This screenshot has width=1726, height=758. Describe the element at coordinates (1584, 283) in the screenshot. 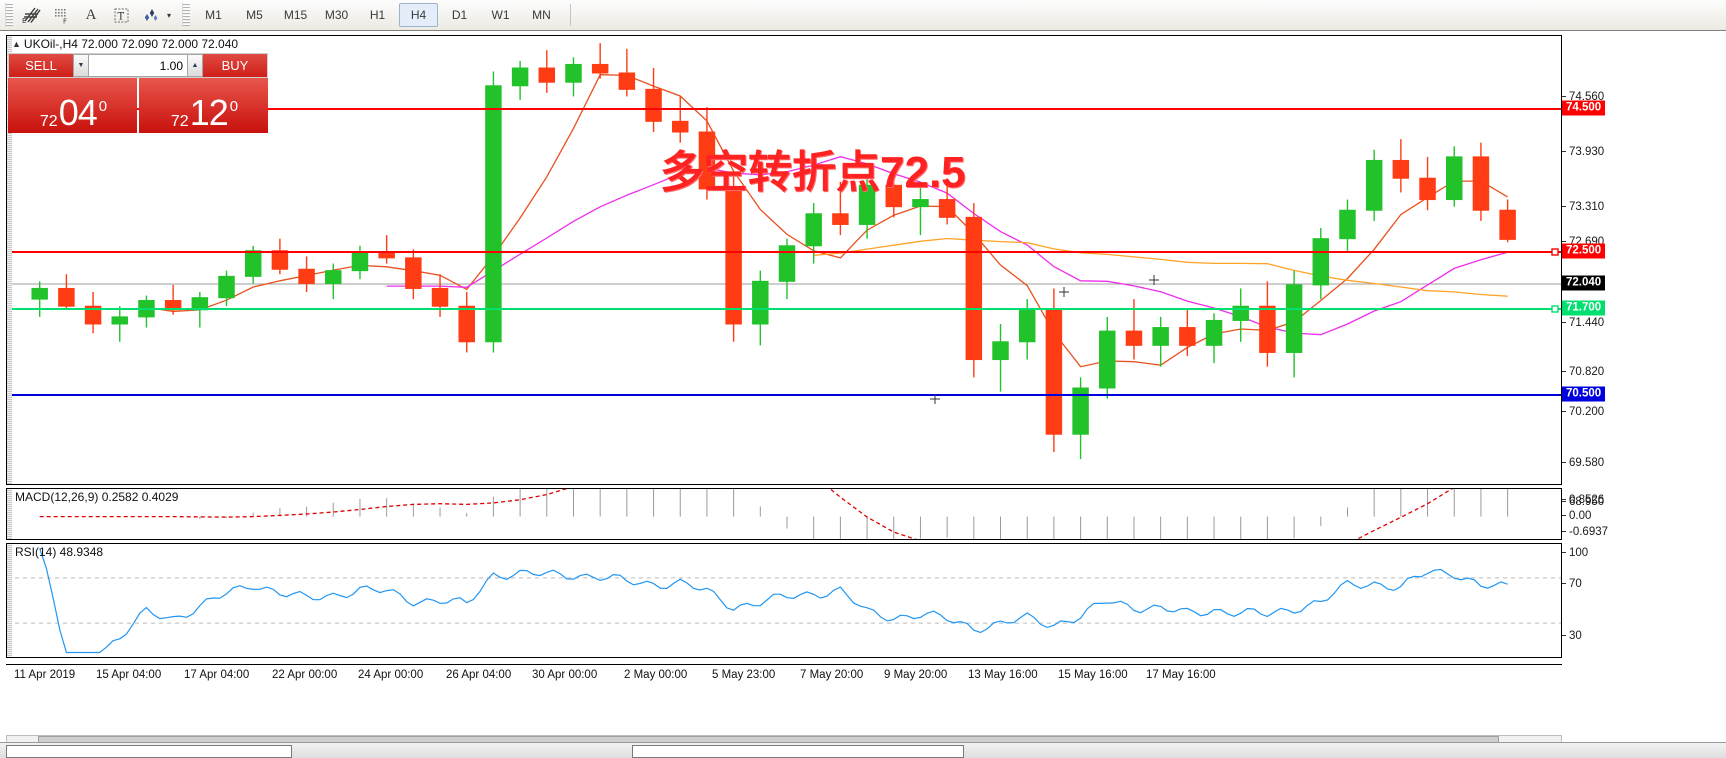

I see `last-price-tag: 72.040` at that location.